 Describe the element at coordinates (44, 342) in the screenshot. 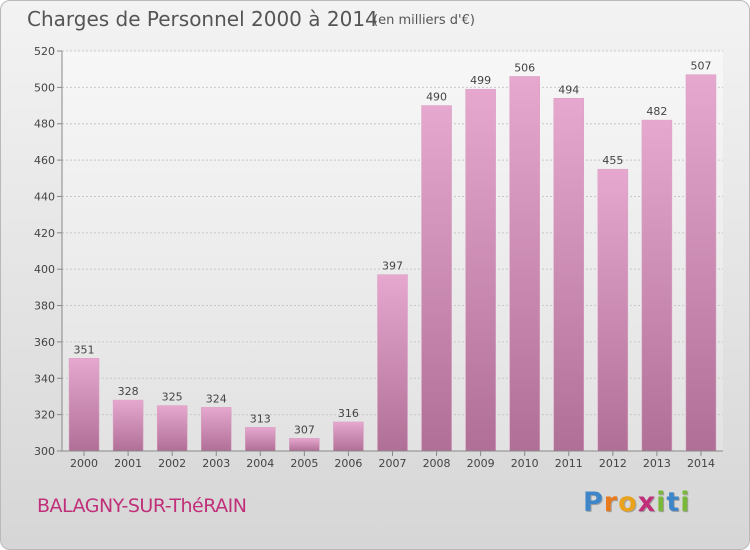

I see `y-tick-label: 360` at that location.